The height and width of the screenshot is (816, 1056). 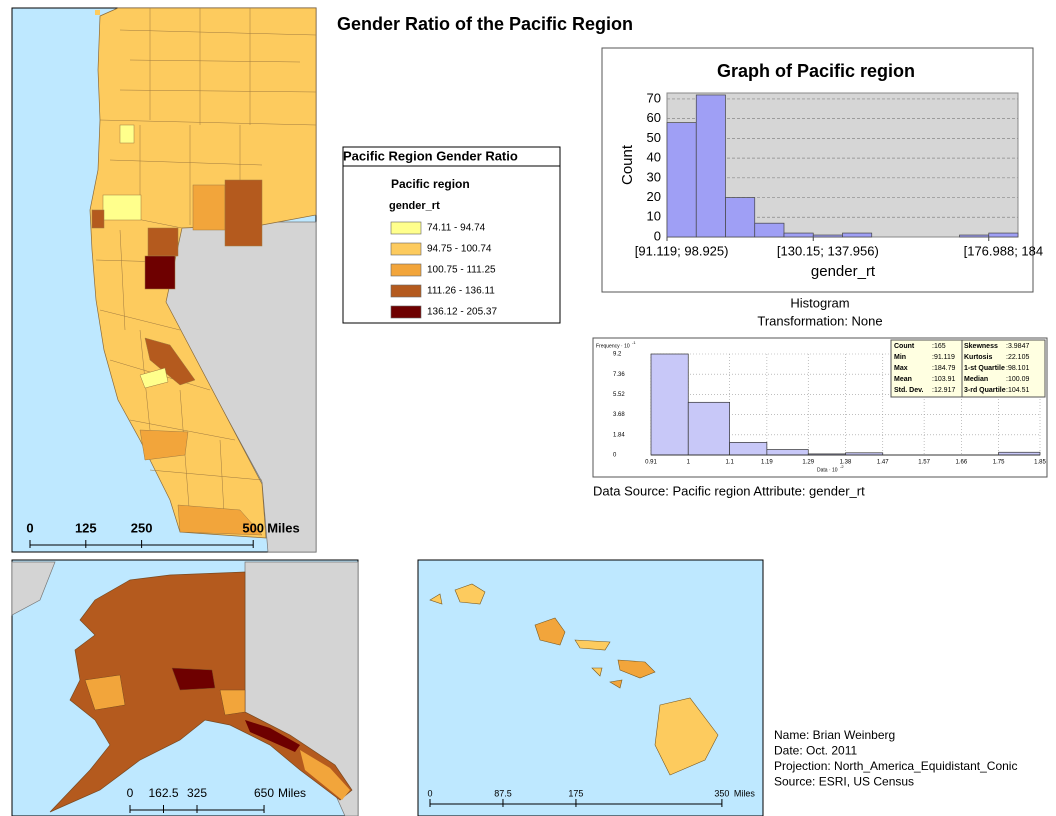 What do you see at coordinates (619, 415) in the screenshot?
I see `y-tick-label: 3.68` at bounding box center [619, 415].